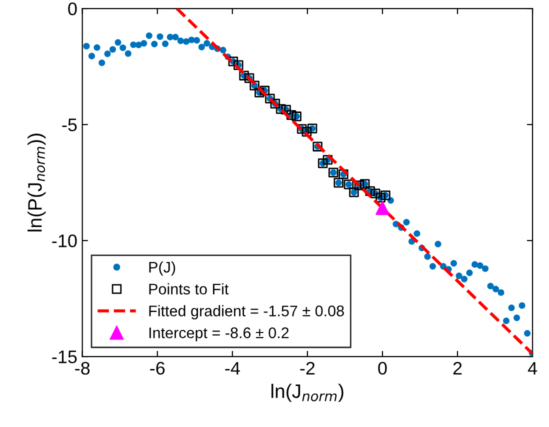 The image size is (549, 427). Describe the element at coordinates (37, 183) in the screenshot. I see `y-axis-title: ln(P(J$_{norm}$))` at that location.